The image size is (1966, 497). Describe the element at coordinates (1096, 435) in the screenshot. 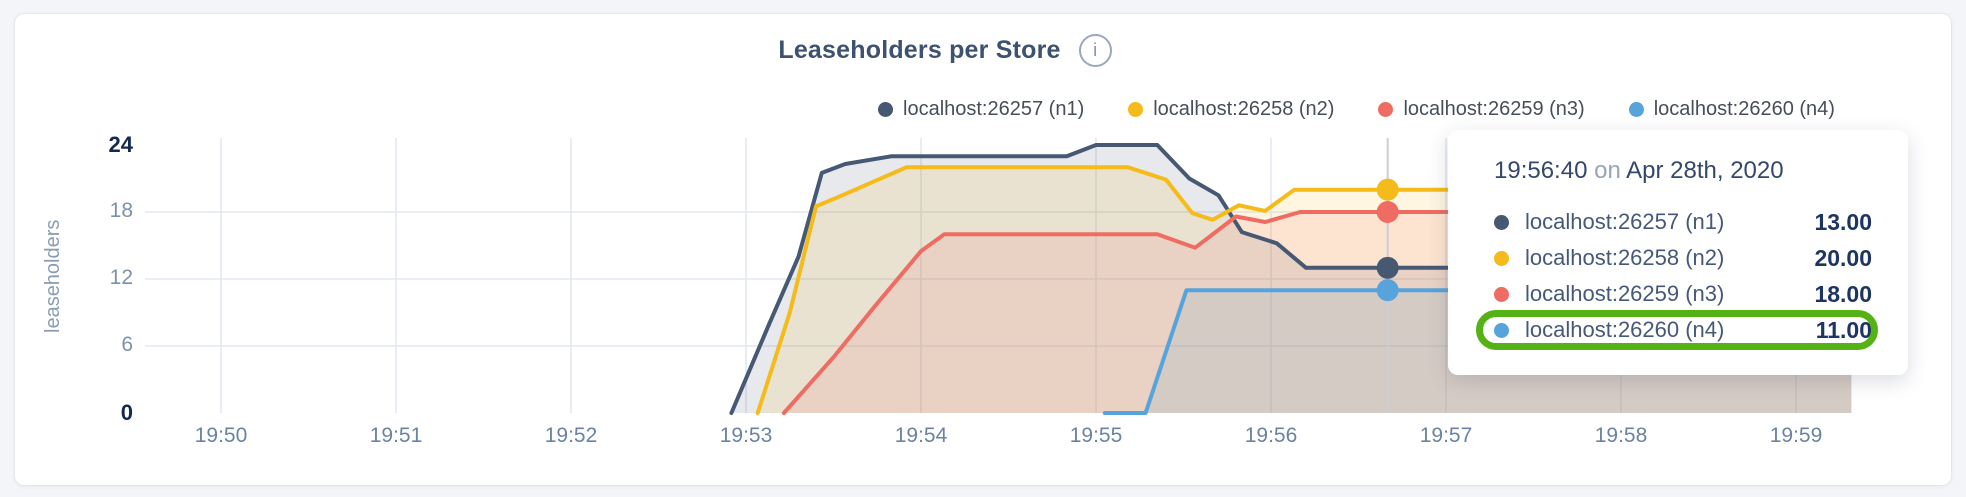

I see `x-tick-label: 19:55` at that location.